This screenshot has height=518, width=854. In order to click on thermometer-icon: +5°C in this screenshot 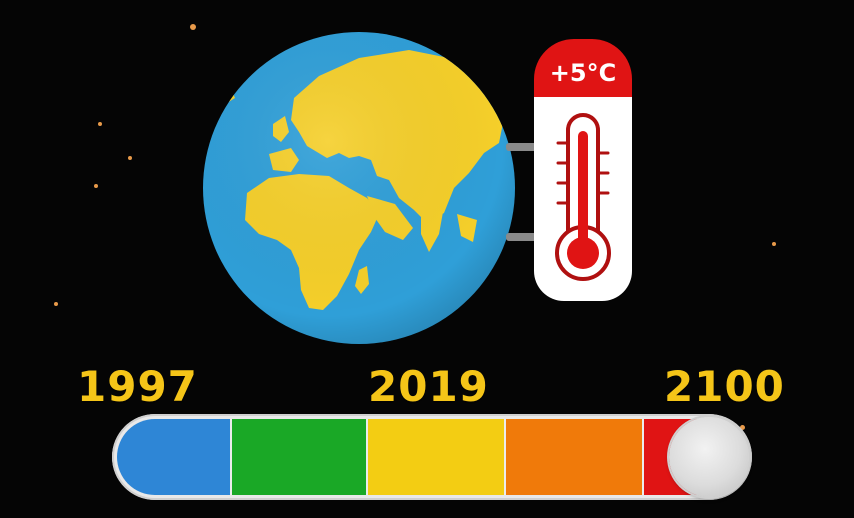, I will do `click(569, 170)`.